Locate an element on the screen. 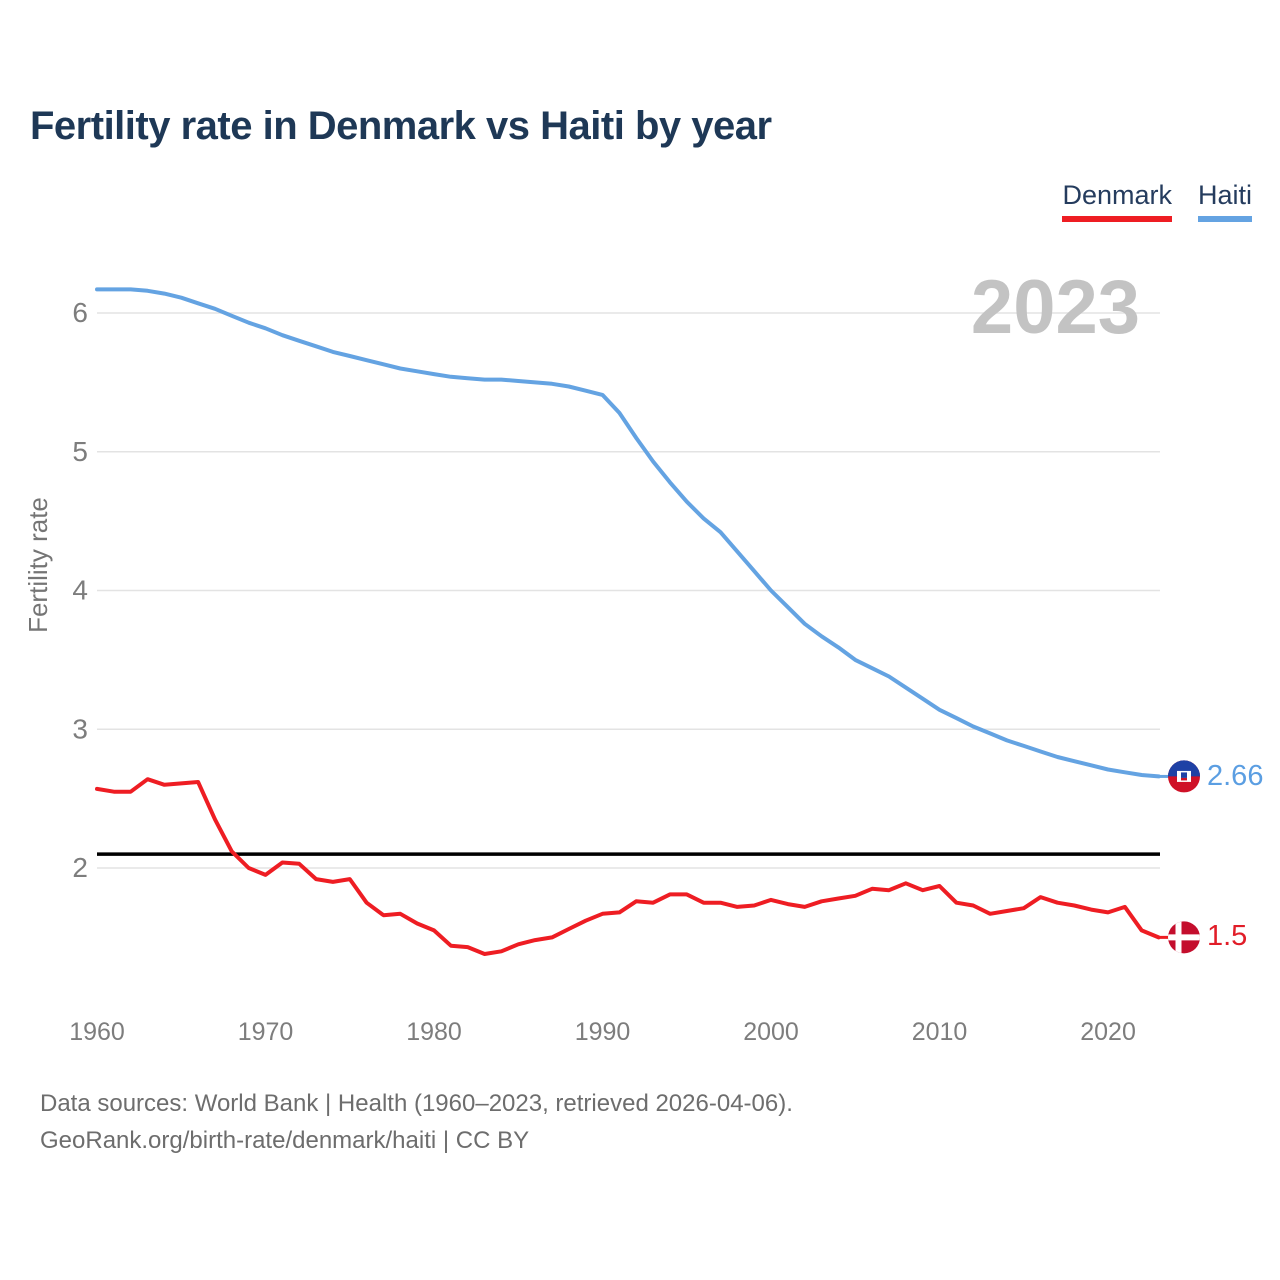  y-tick-3: 3 is located at coordinates (80, 728).